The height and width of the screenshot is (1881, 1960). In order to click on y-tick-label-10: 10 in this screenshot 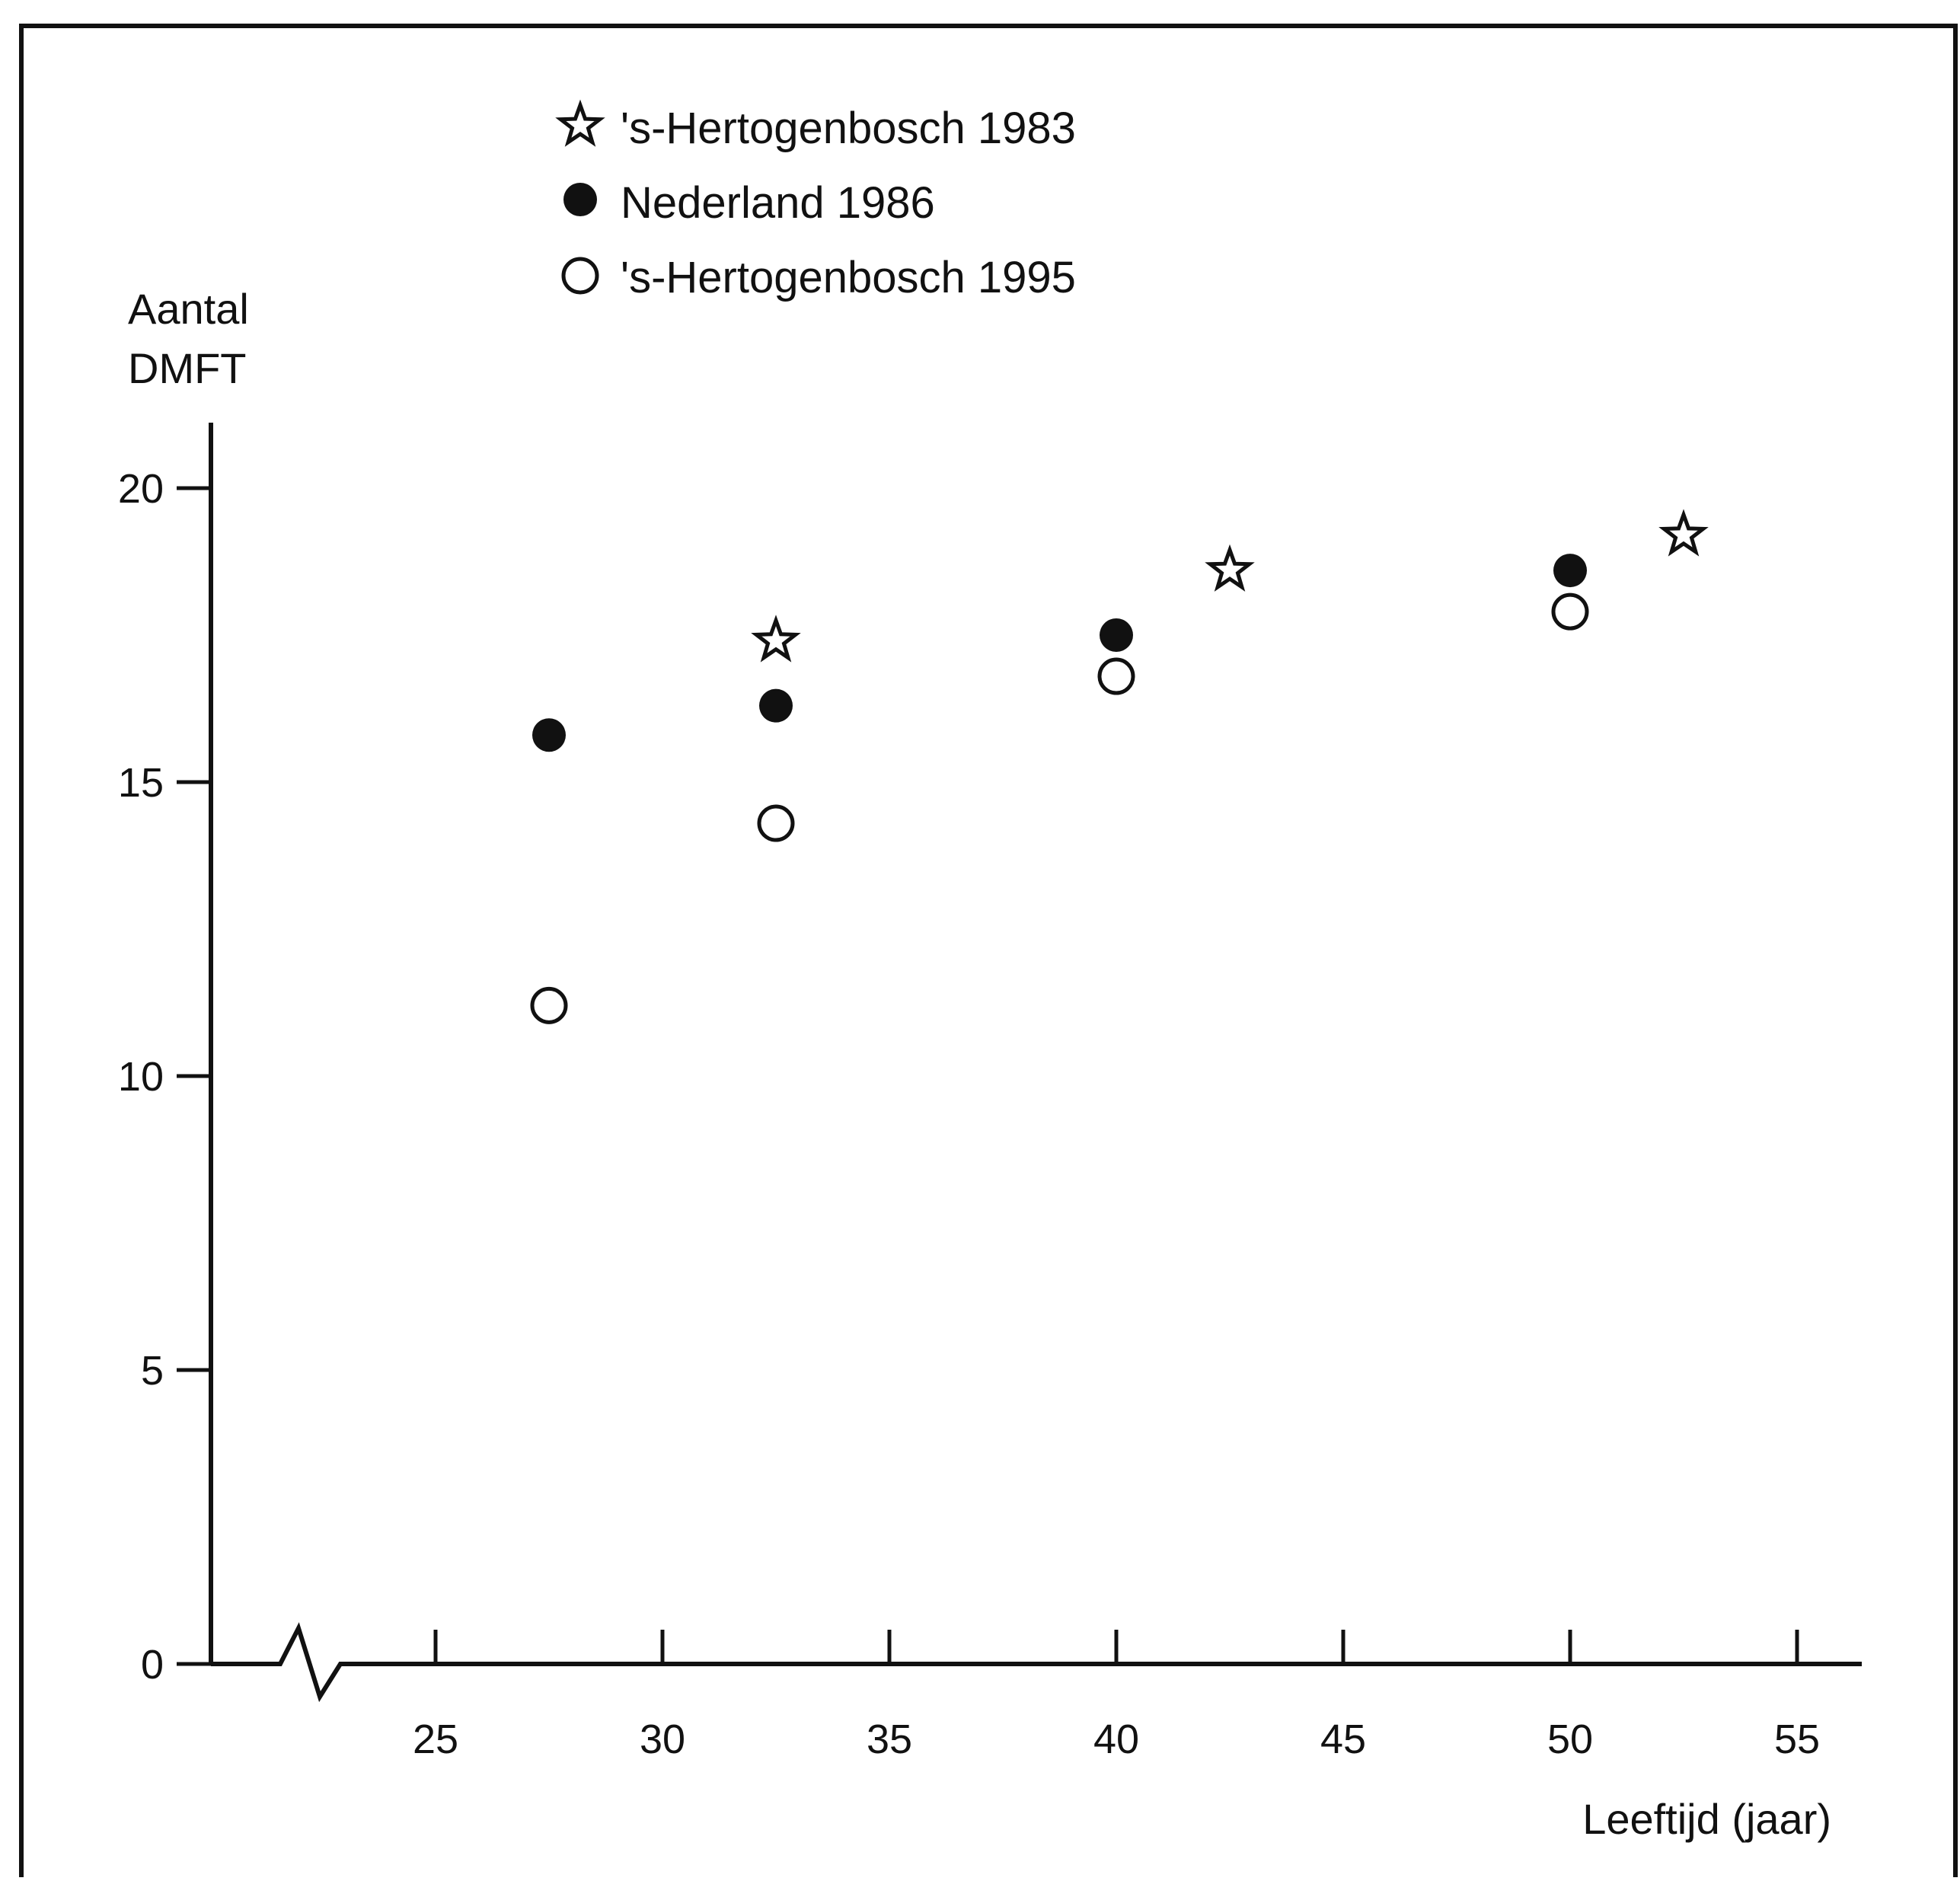, I will do `click(141, 1077)`.